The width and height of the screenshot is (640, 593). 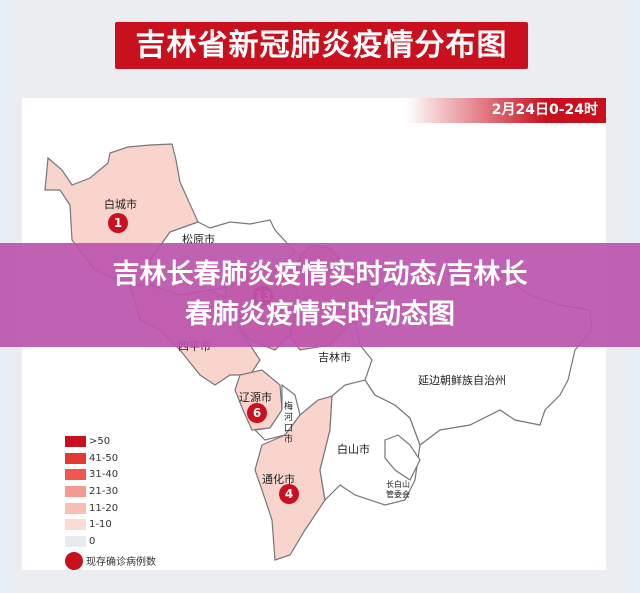 I want to click on label-songyuan: 松原市, so click(x=198, y=239).